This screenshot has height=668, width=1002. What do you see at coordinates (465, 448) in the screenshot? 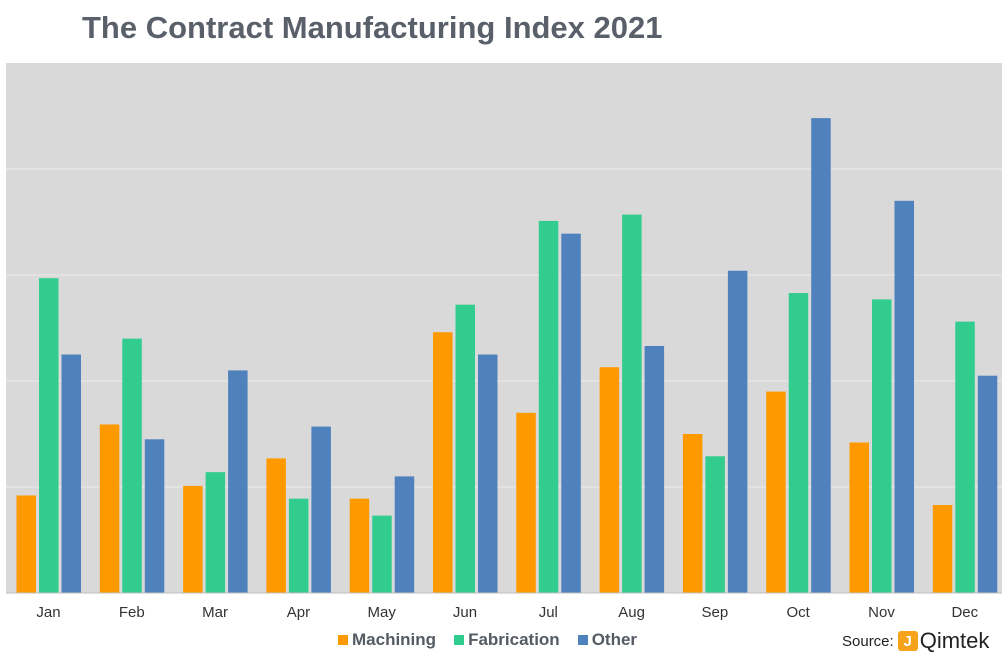
I see `bar-fabrication-jun` at bounding box center [465, 448].